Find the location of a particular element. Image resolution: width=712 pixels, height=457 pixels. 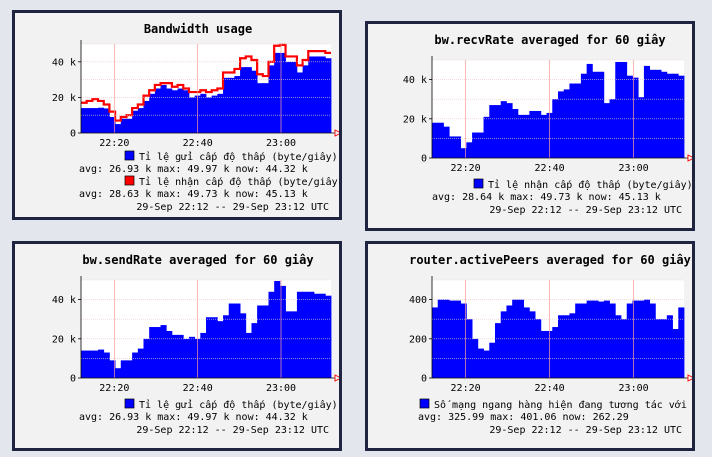

legend-label: Tỉ lệ gửi cấp độ thấp (byte/giây) is located at coordinates (238, 157).